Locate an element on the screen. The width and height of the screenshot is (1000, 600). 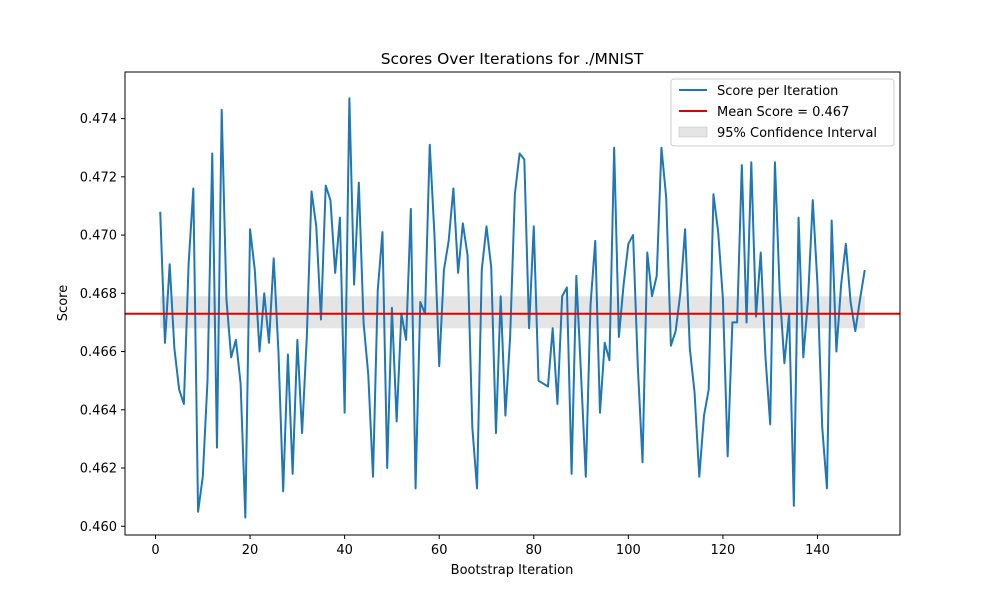
x-tick-label: 100 is located at coordinates (628, 550).